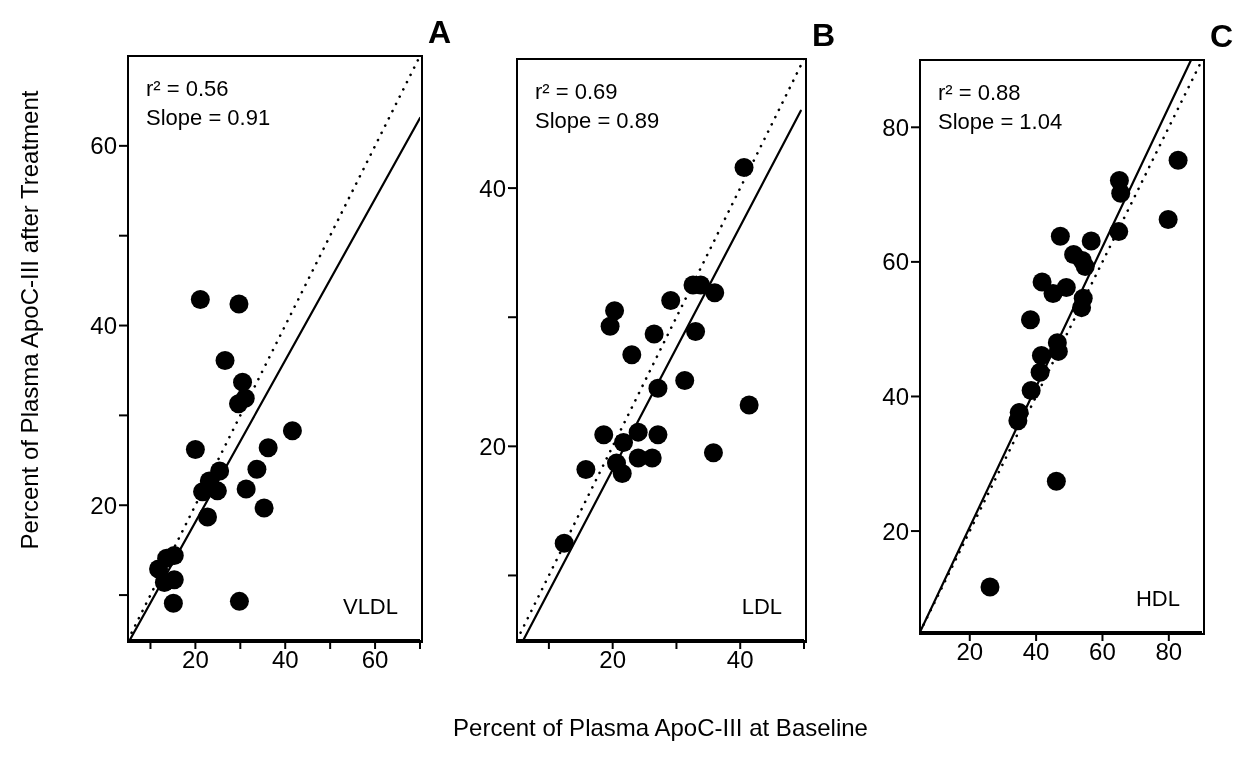  I want to click on annotation: r² = 0.69, so click(577, 92).